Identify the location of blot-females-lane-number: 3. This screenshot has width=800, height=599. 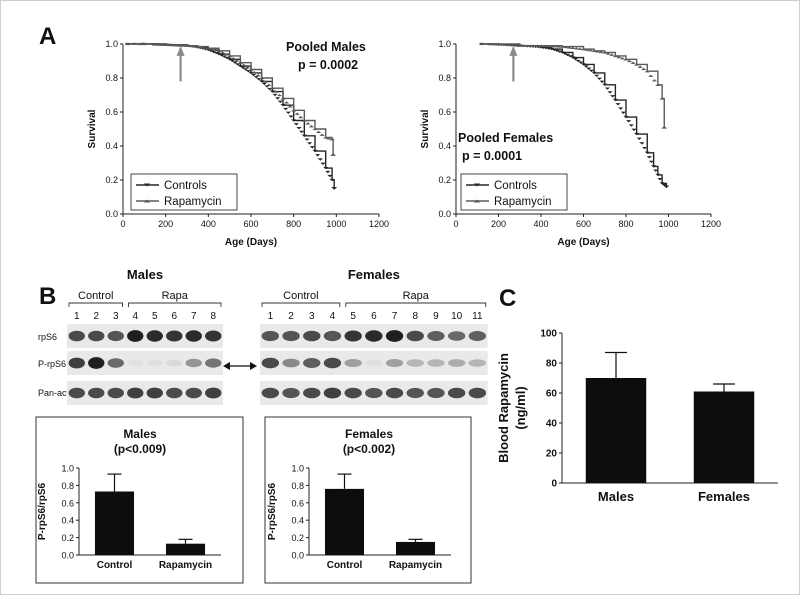
(312, 316).